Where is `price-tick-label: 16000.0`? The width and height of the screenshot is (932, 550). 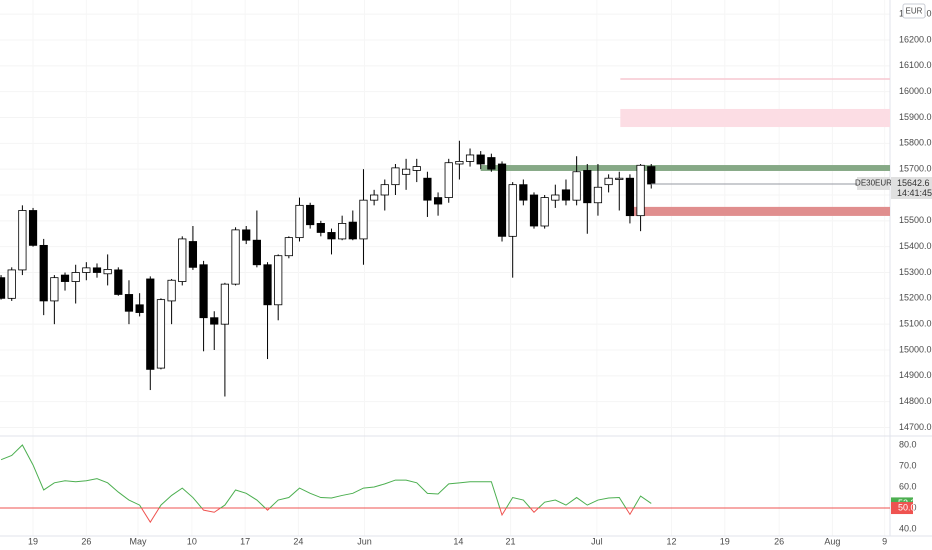
price-tick-label: 16000.0 is located at coordinates (915, 91).